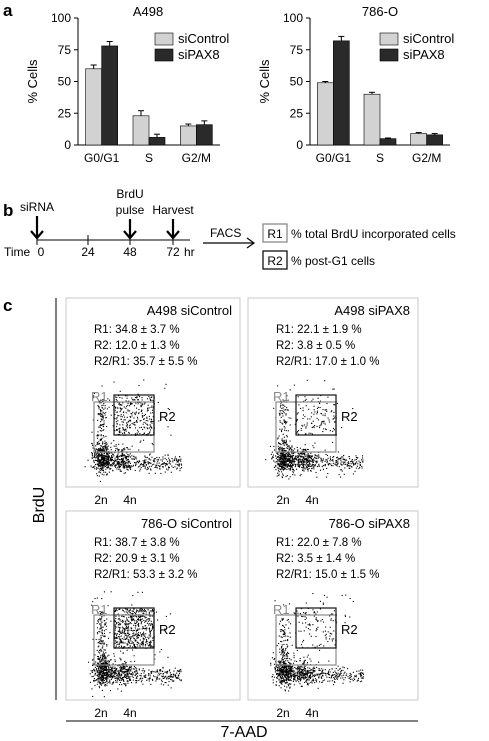 The width and height of the screenshot is (489, 741). Describe the element at coordinates (145, 575) in the screenshot. I see `facs-stat: R2/R1: 53.3 ± 3.2 %` at that location.